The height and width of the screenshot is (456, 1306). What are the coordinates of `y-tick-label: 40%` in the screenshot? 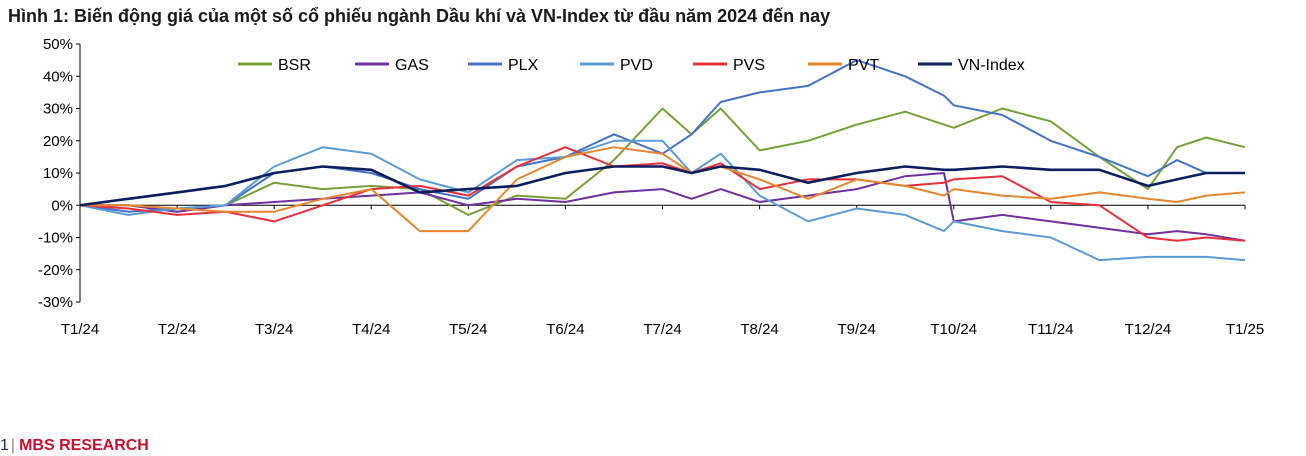 It's located at (58, 76).